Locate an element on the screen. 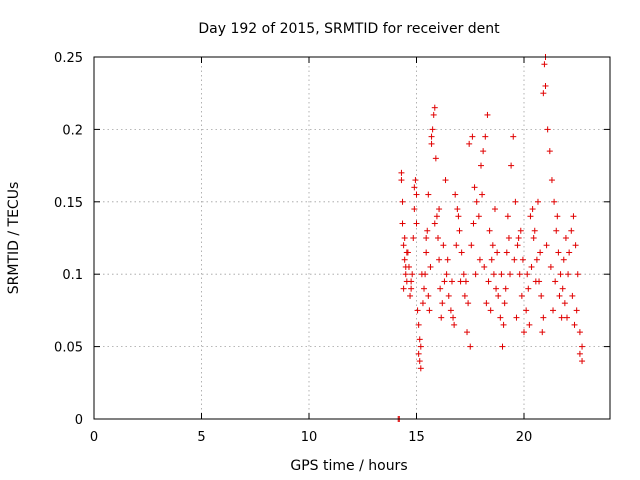  x-tick-labels: 0 5 10 15 20 is located at coordinates (311, 437).